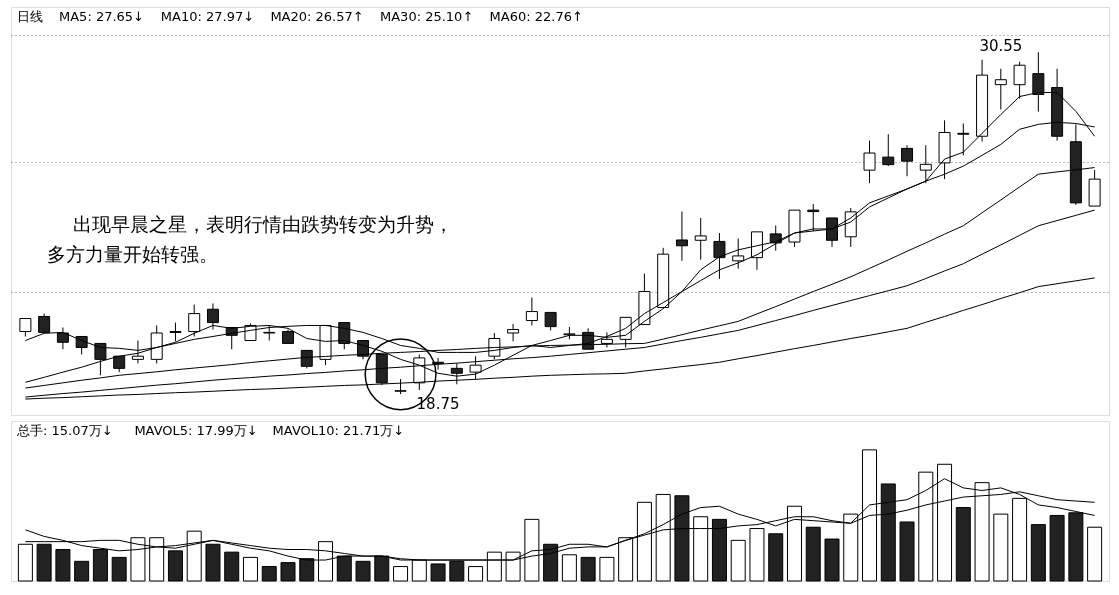 The width and height of the screenshot is (1119, 595). What do you see at coordinates (102, 16) in the screenshot?
I see `annotation: MA5: 27.65↓` at bounding box center [102, 16].